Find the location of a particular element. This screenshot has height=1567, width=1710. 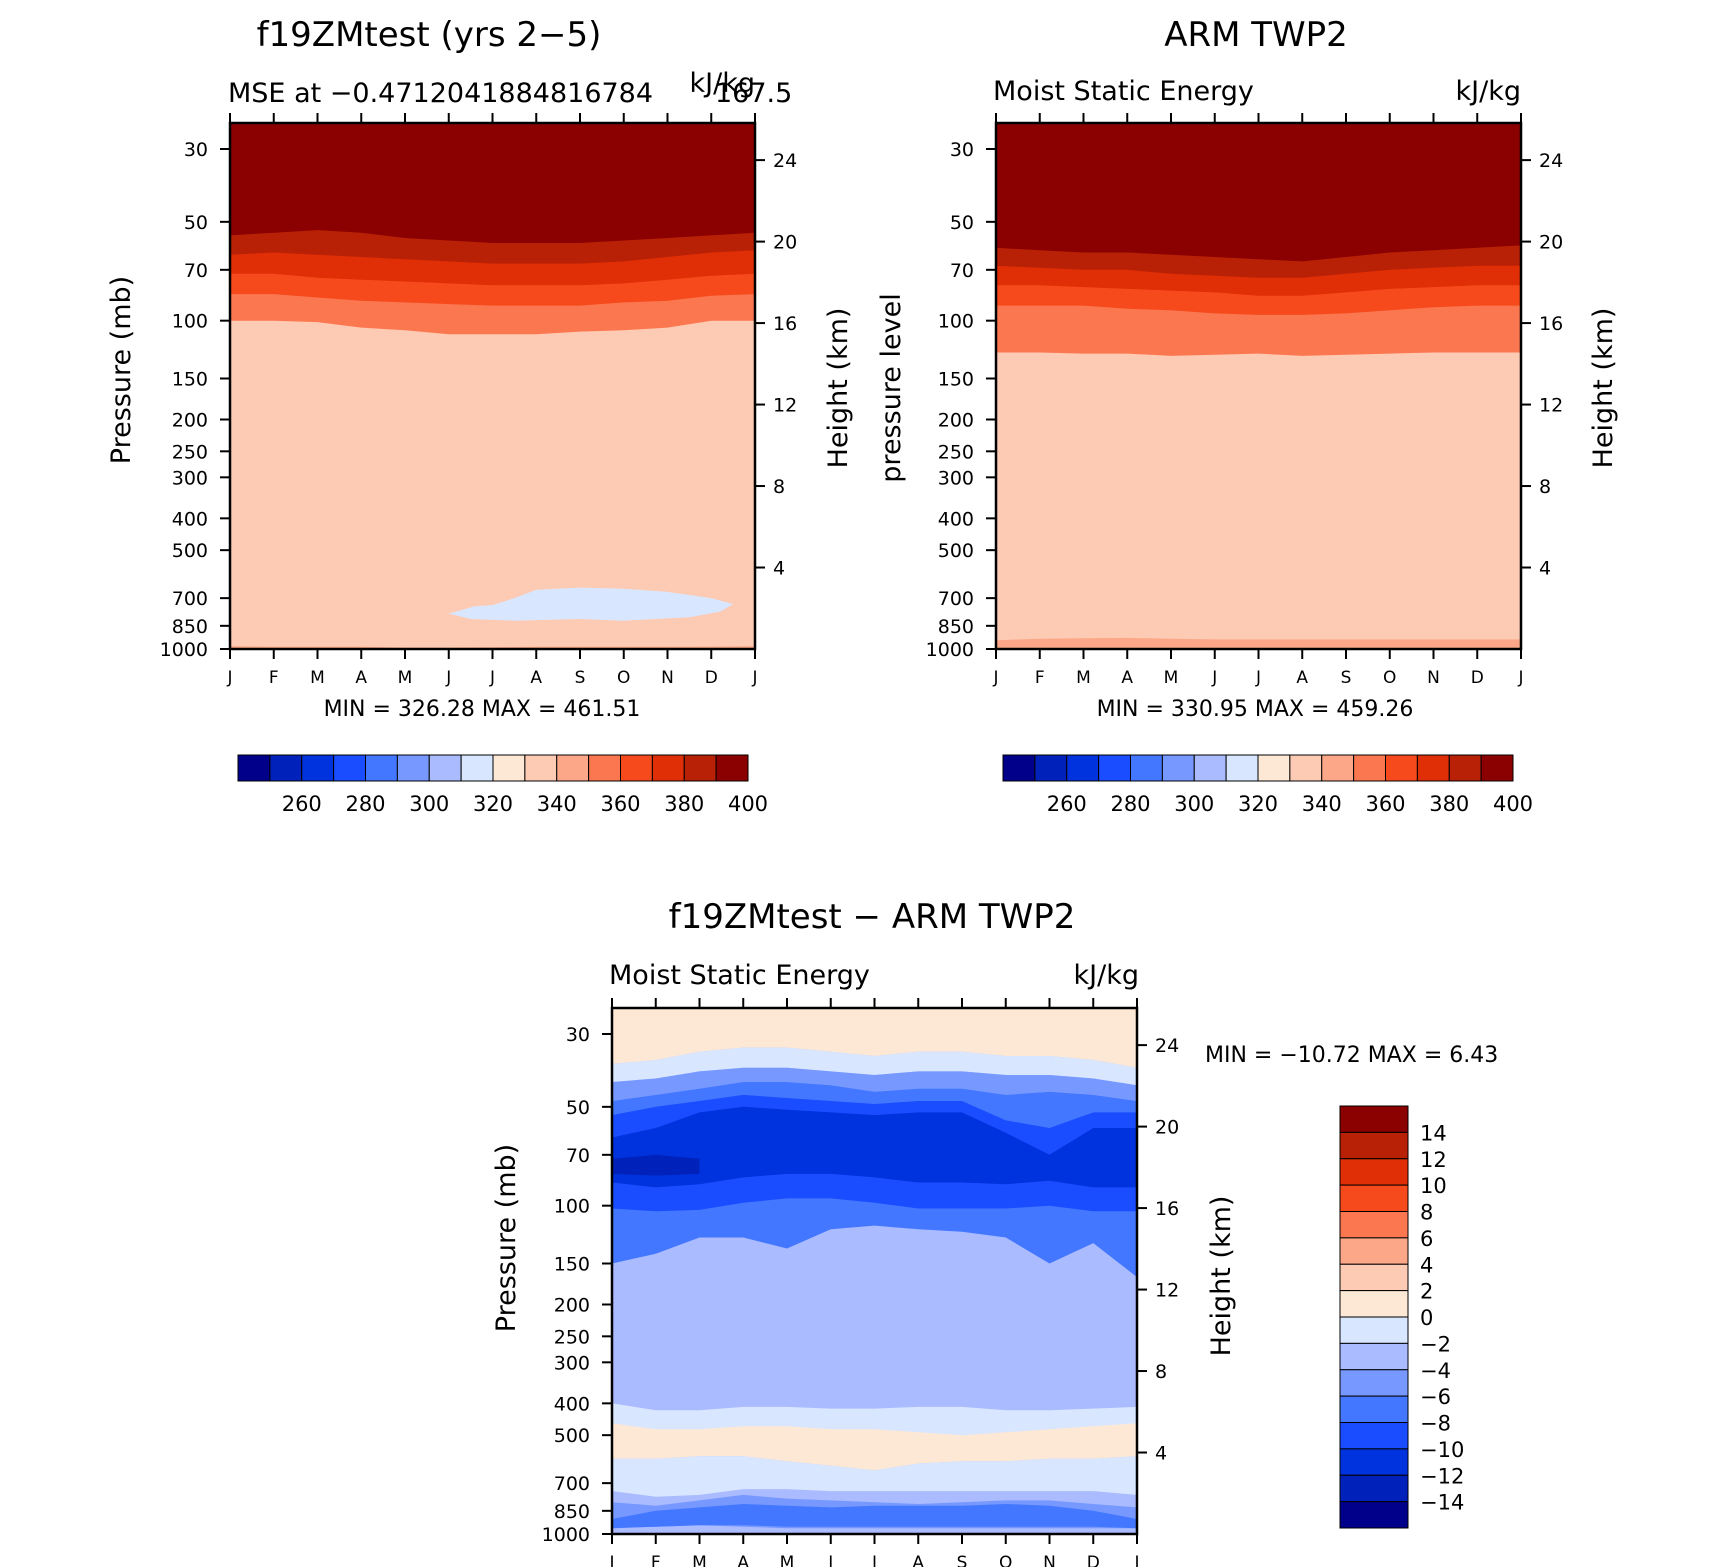

p2-pressure-tick-label: 500 is located at coordinates (956, 551).